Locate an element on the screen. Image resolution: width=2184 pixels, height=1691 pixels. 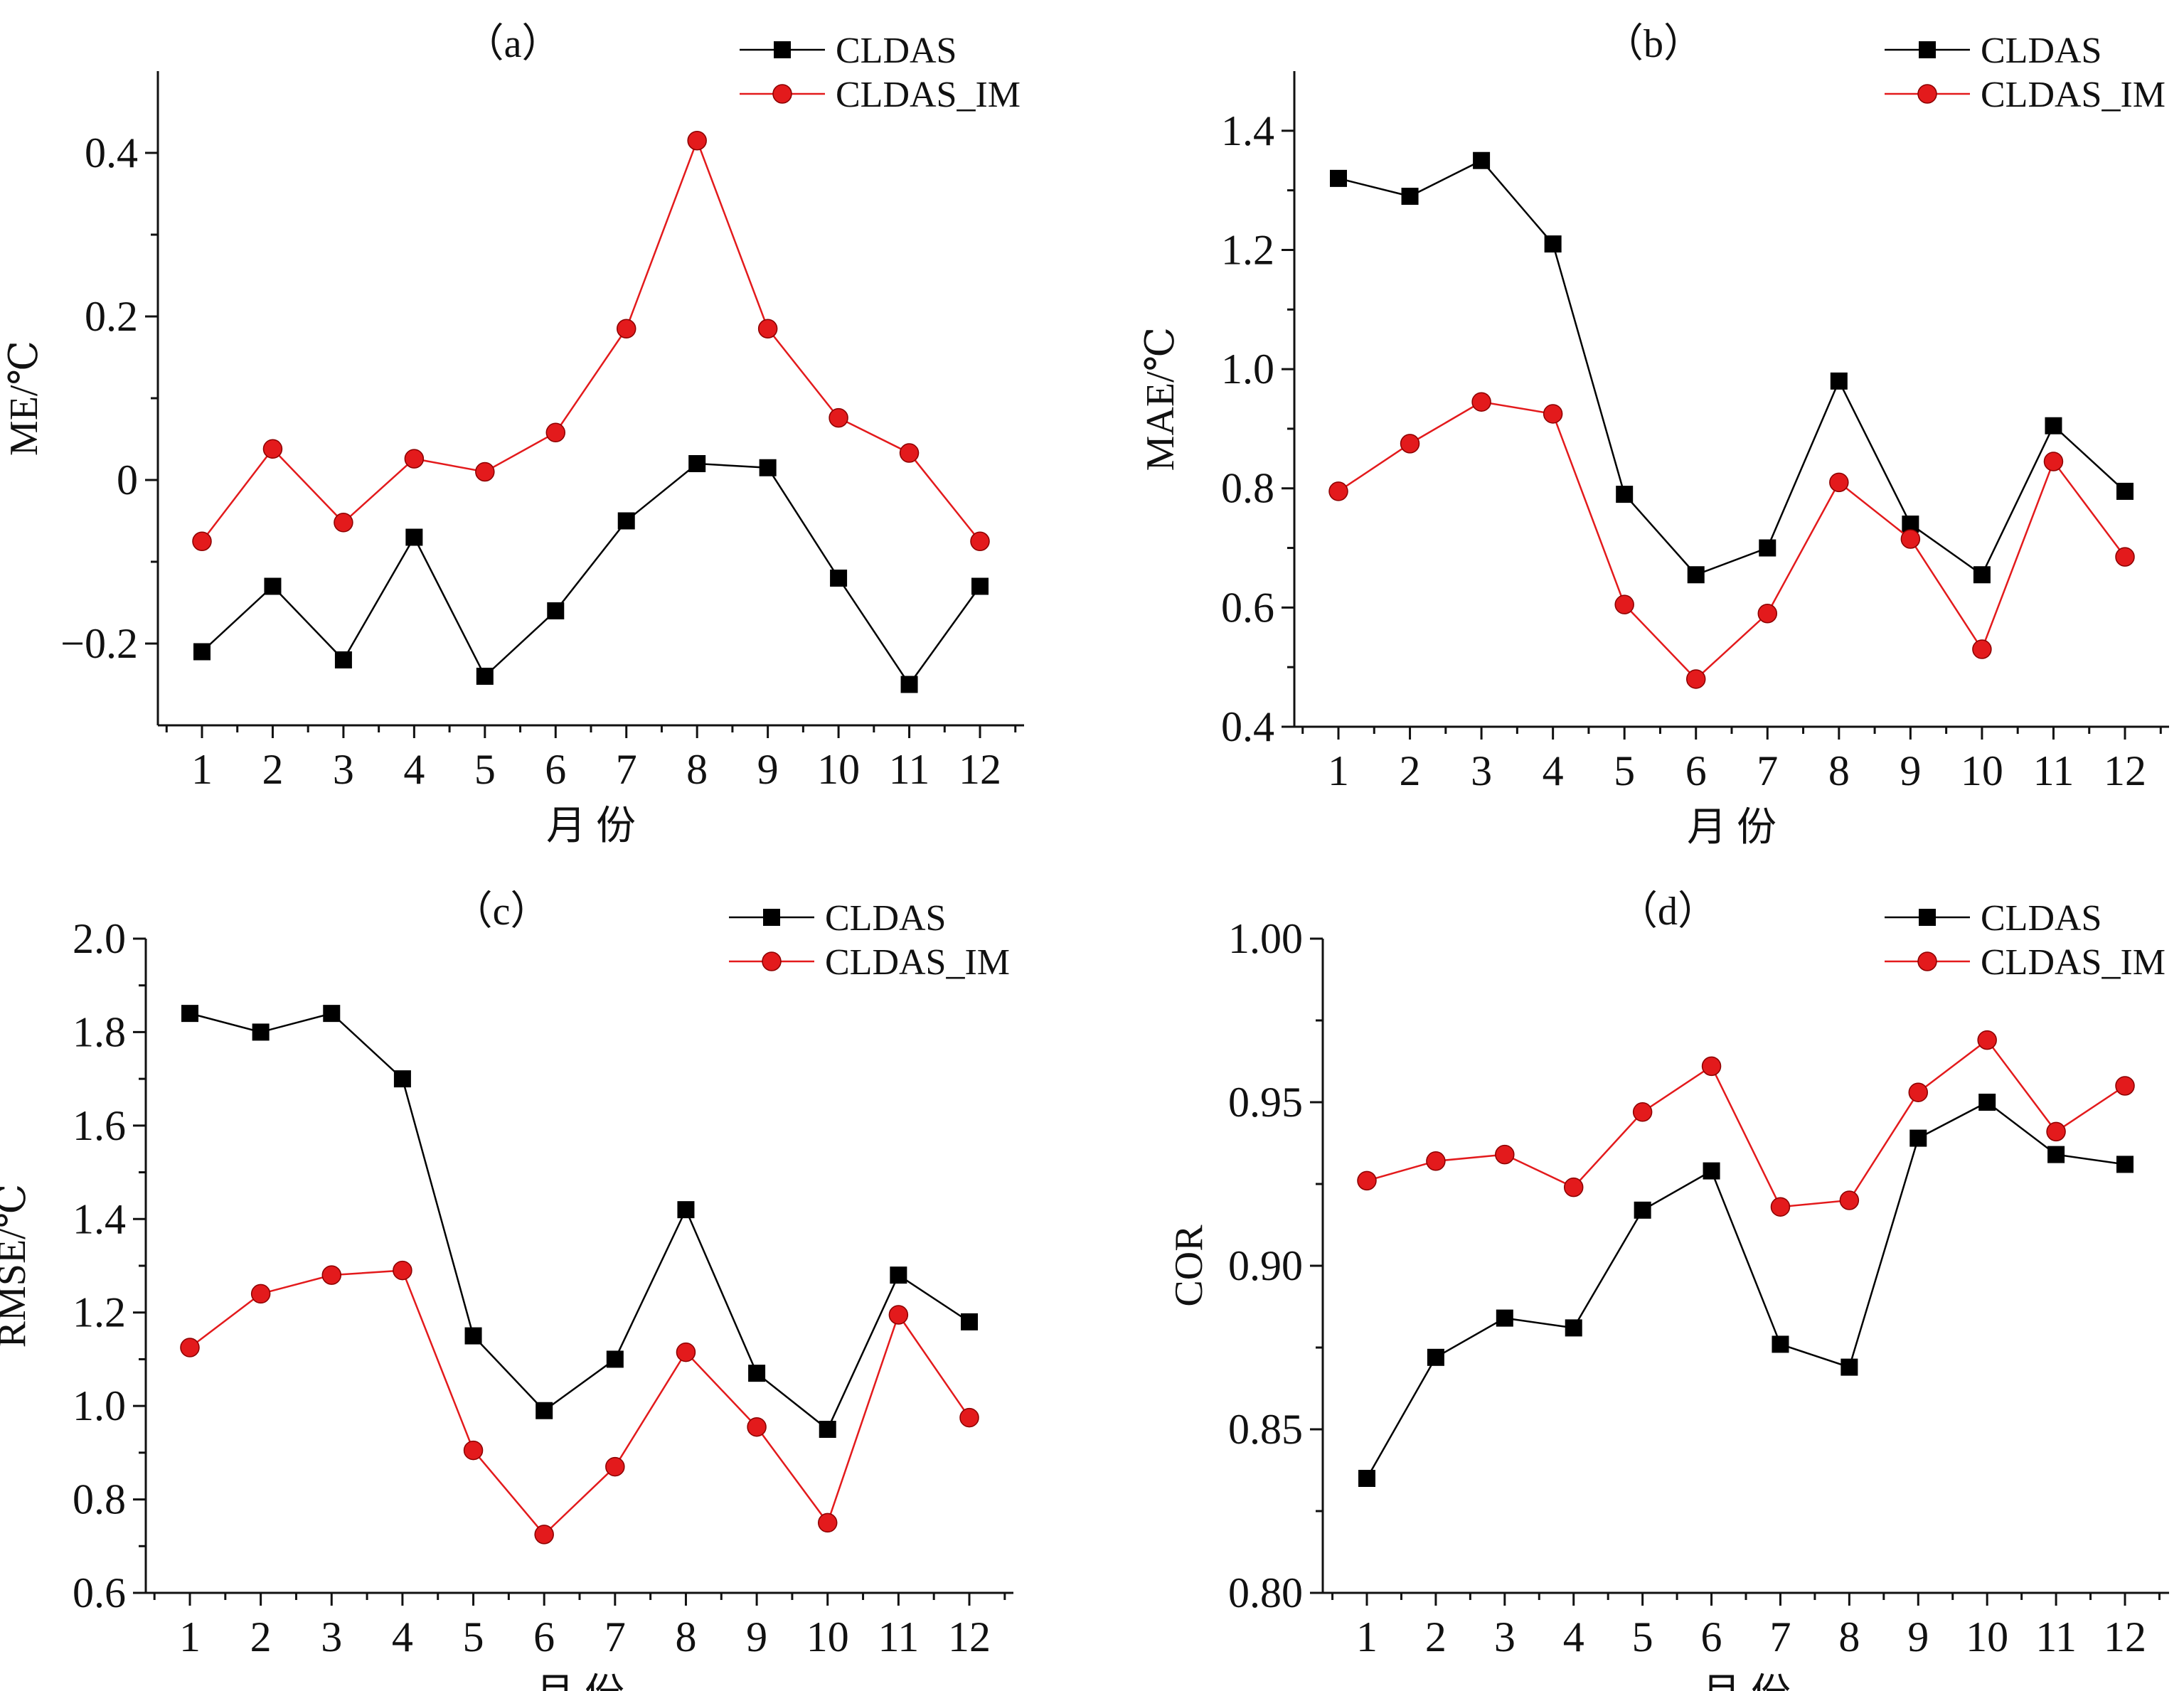
y-tick-label: 1.2 is located at coordinates (99, 1312).